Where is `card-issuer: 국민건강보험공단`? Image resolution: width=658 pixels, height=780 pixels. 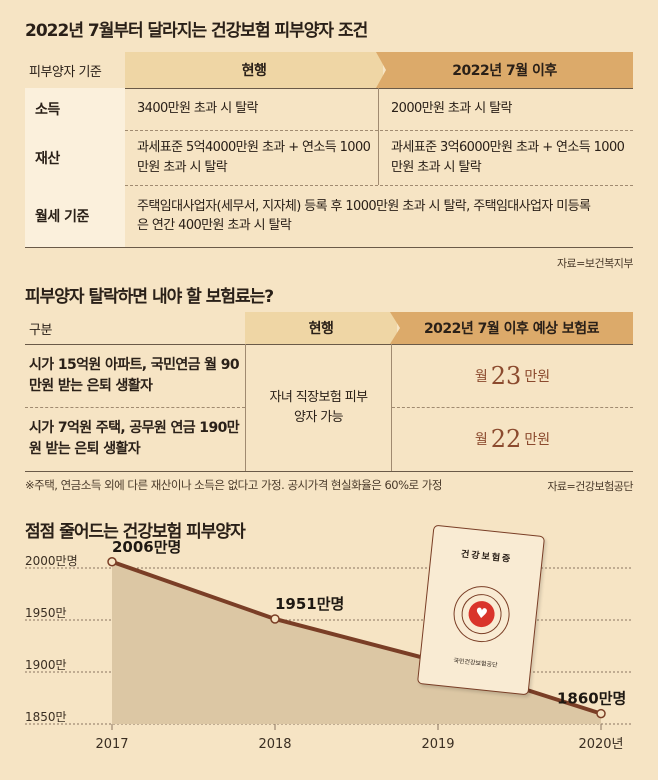 card-issuer: 국민건강보험공단 is located at coordinates (475, 663).